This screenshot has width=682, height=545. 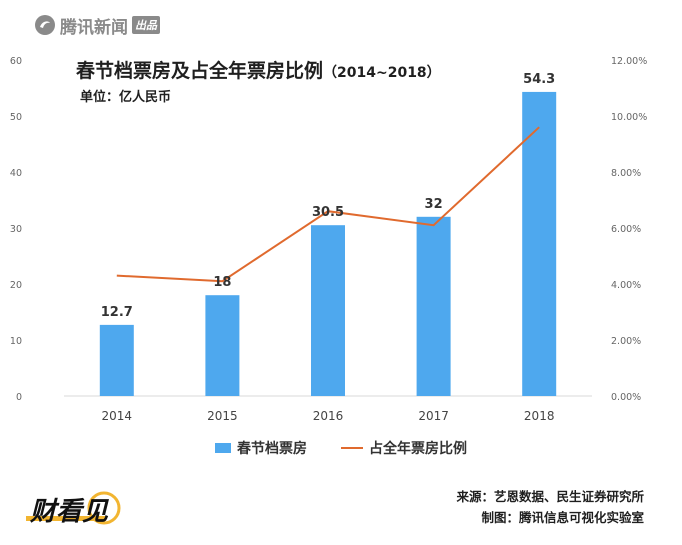 I want to click on chart-title: 春节档票房及占全年票房比例（2014~2018）, so click(x=258, y=69).